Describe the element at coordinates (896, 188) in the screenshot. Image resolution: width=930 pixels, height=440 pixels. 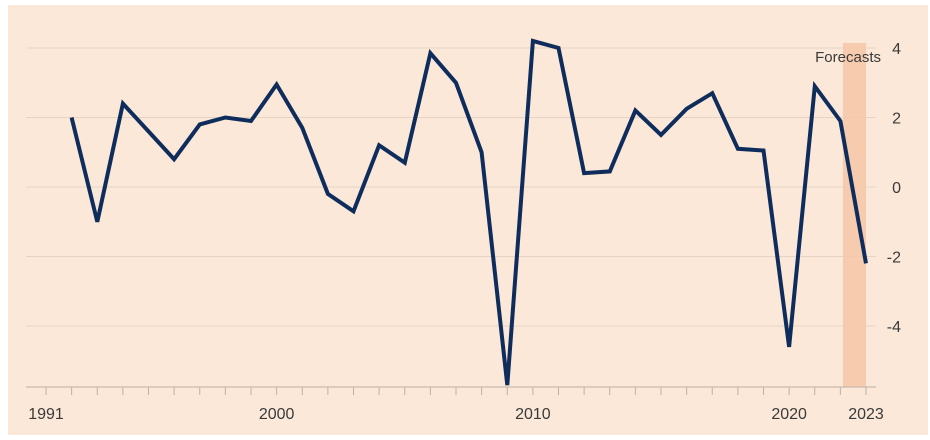
I see `y-tick-label: 0` at that location.